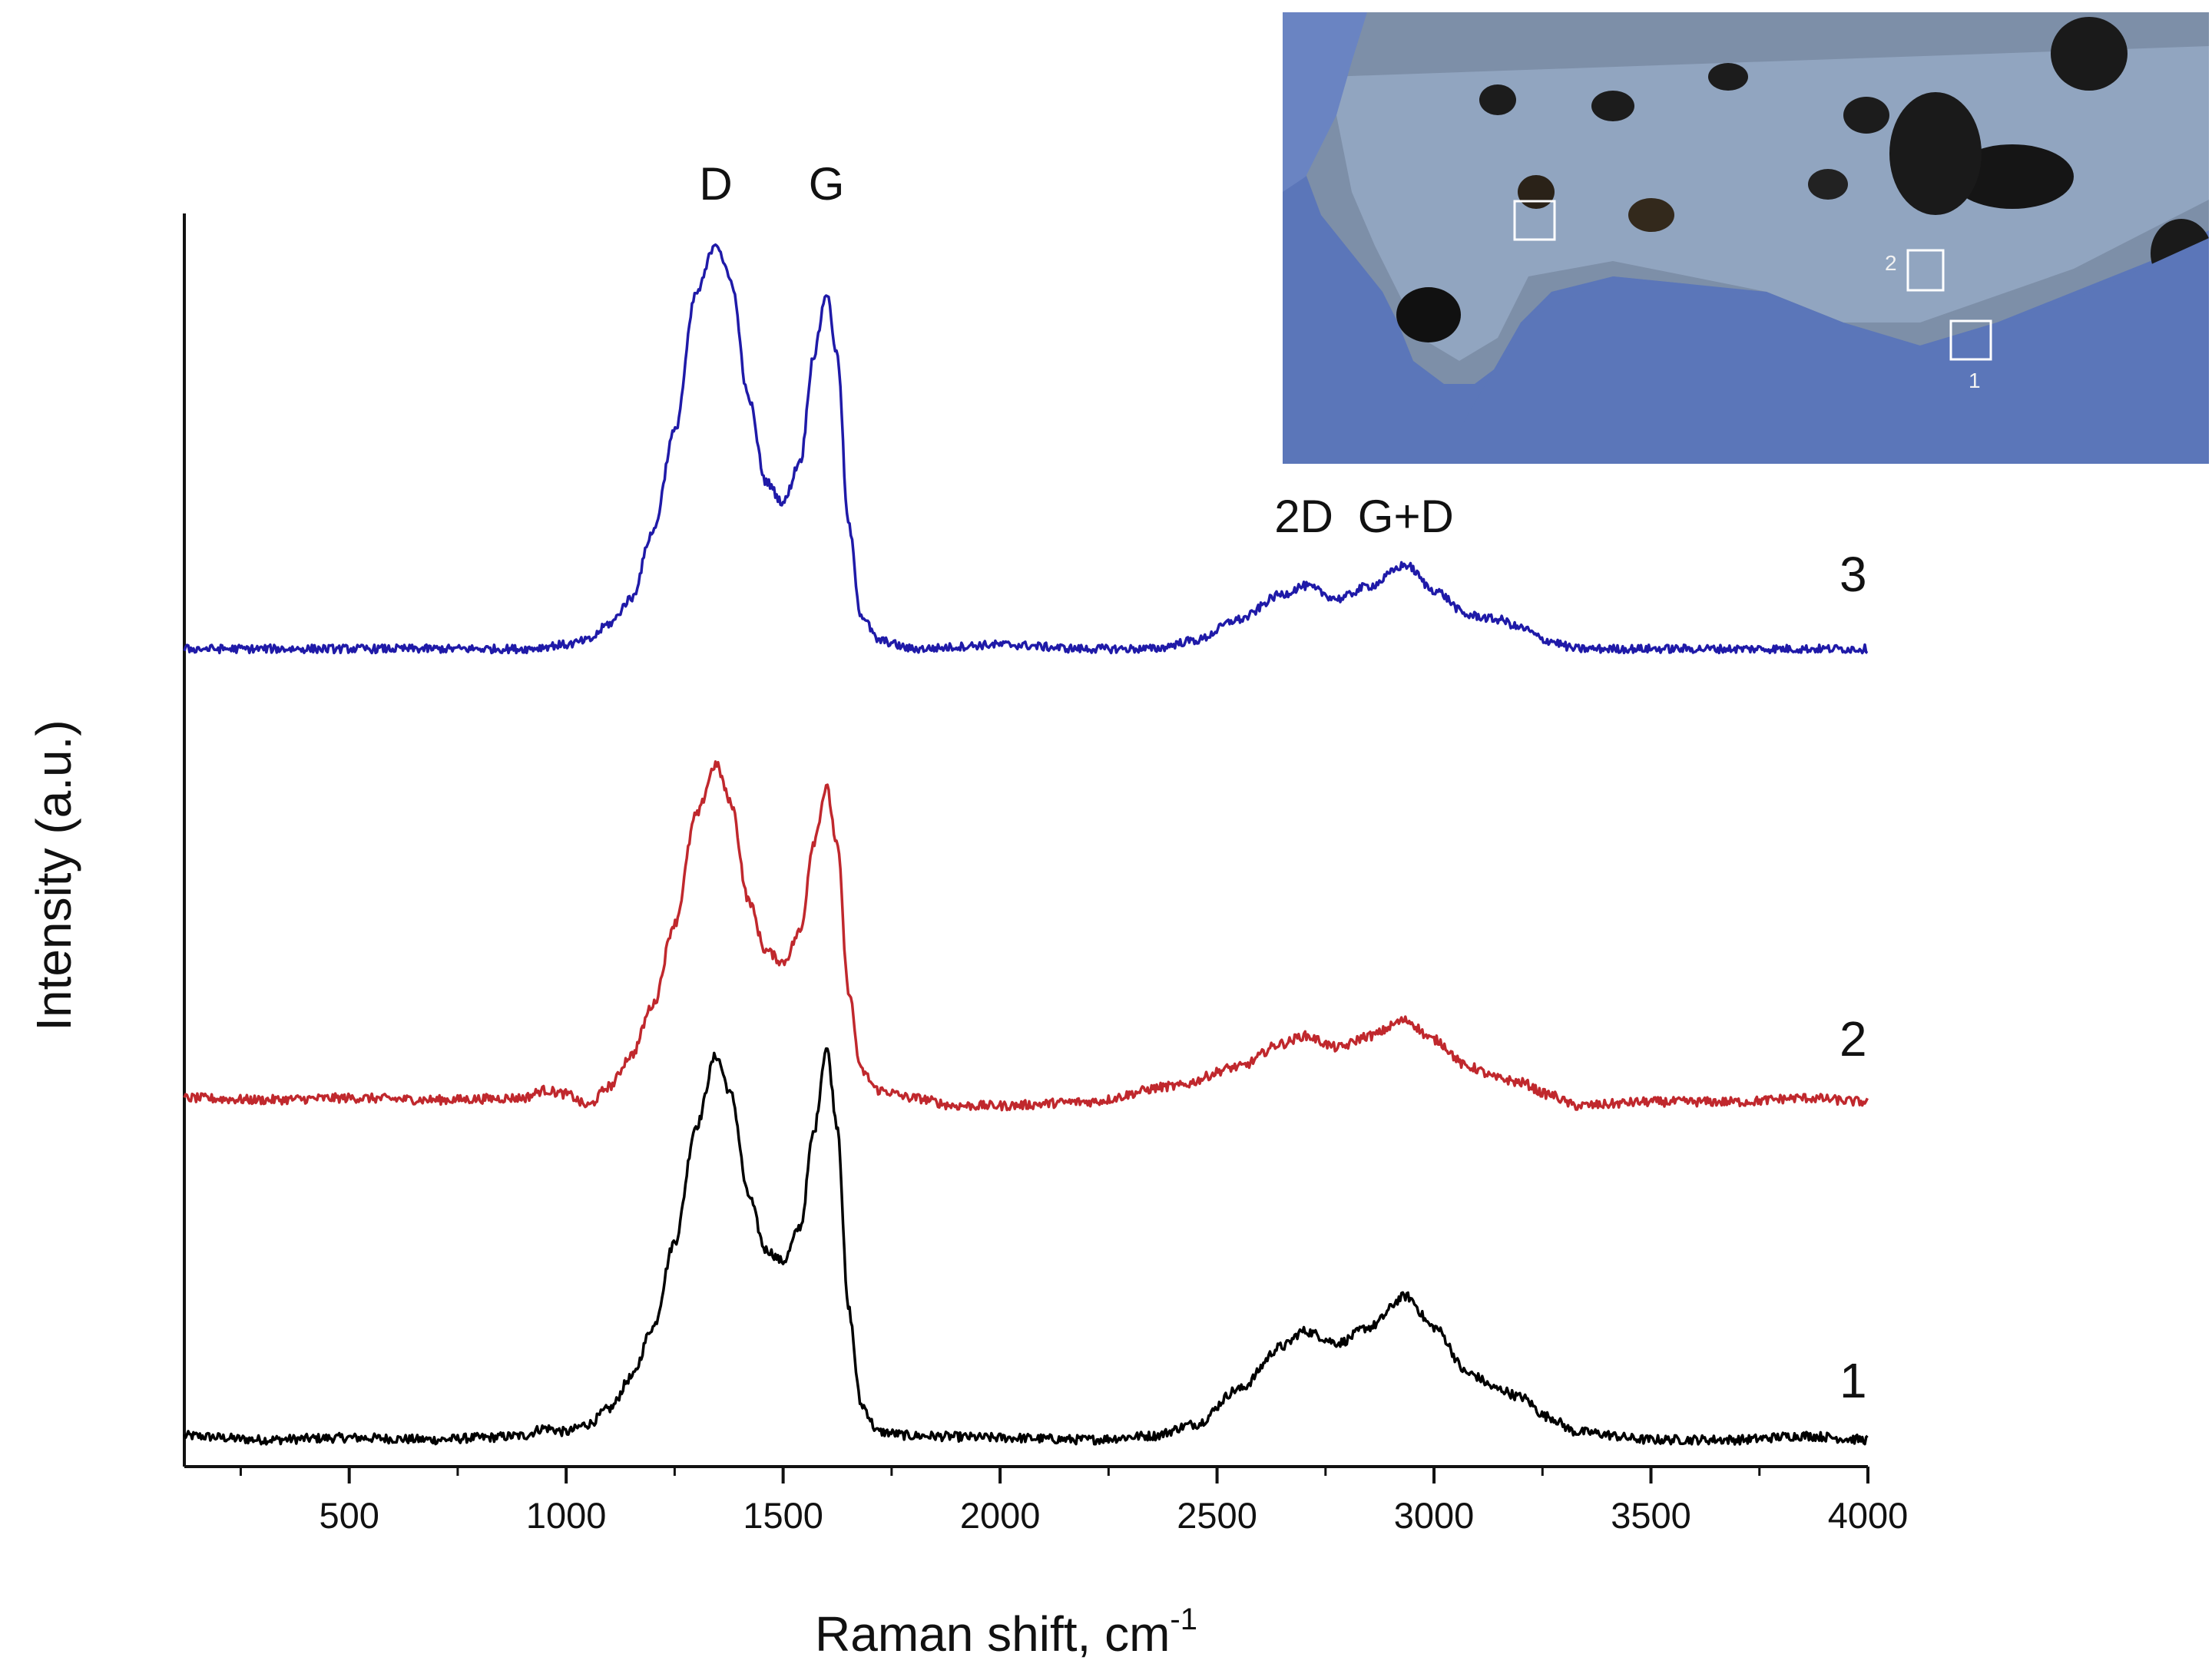 The height and width of the screenshot is (1677, 2212). What do you see at coordinates (1076, 350) in the screenshot?
I see `peak-annotations: D G 2D G+D` at bounding box center [1076, 350].